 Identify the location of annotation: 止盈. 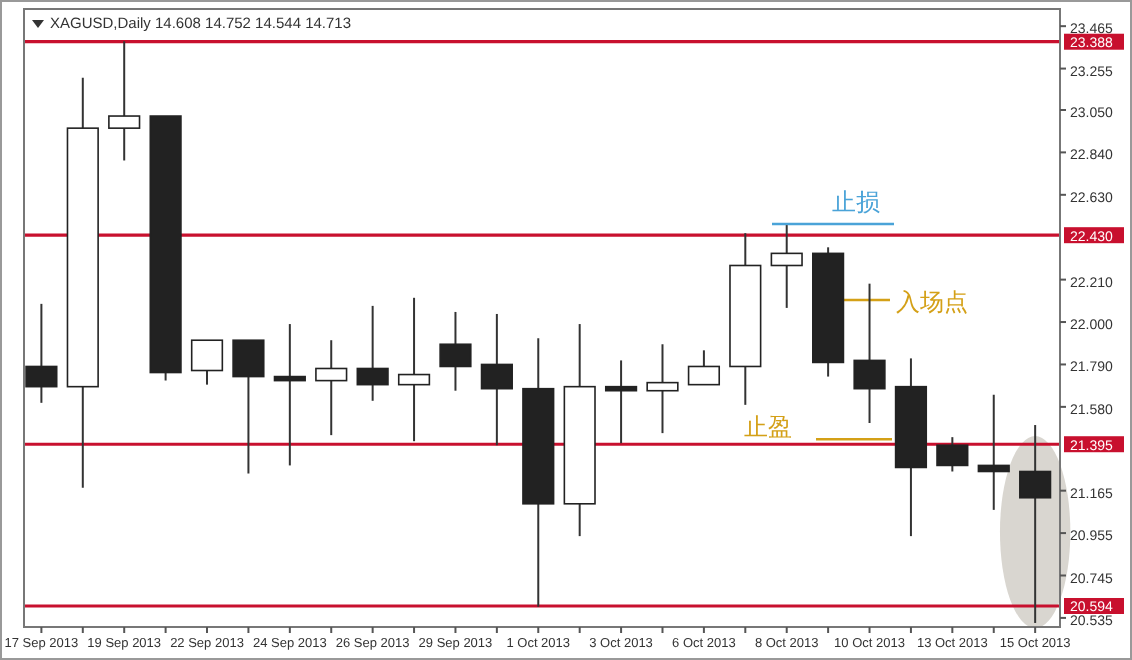
(768, 427).